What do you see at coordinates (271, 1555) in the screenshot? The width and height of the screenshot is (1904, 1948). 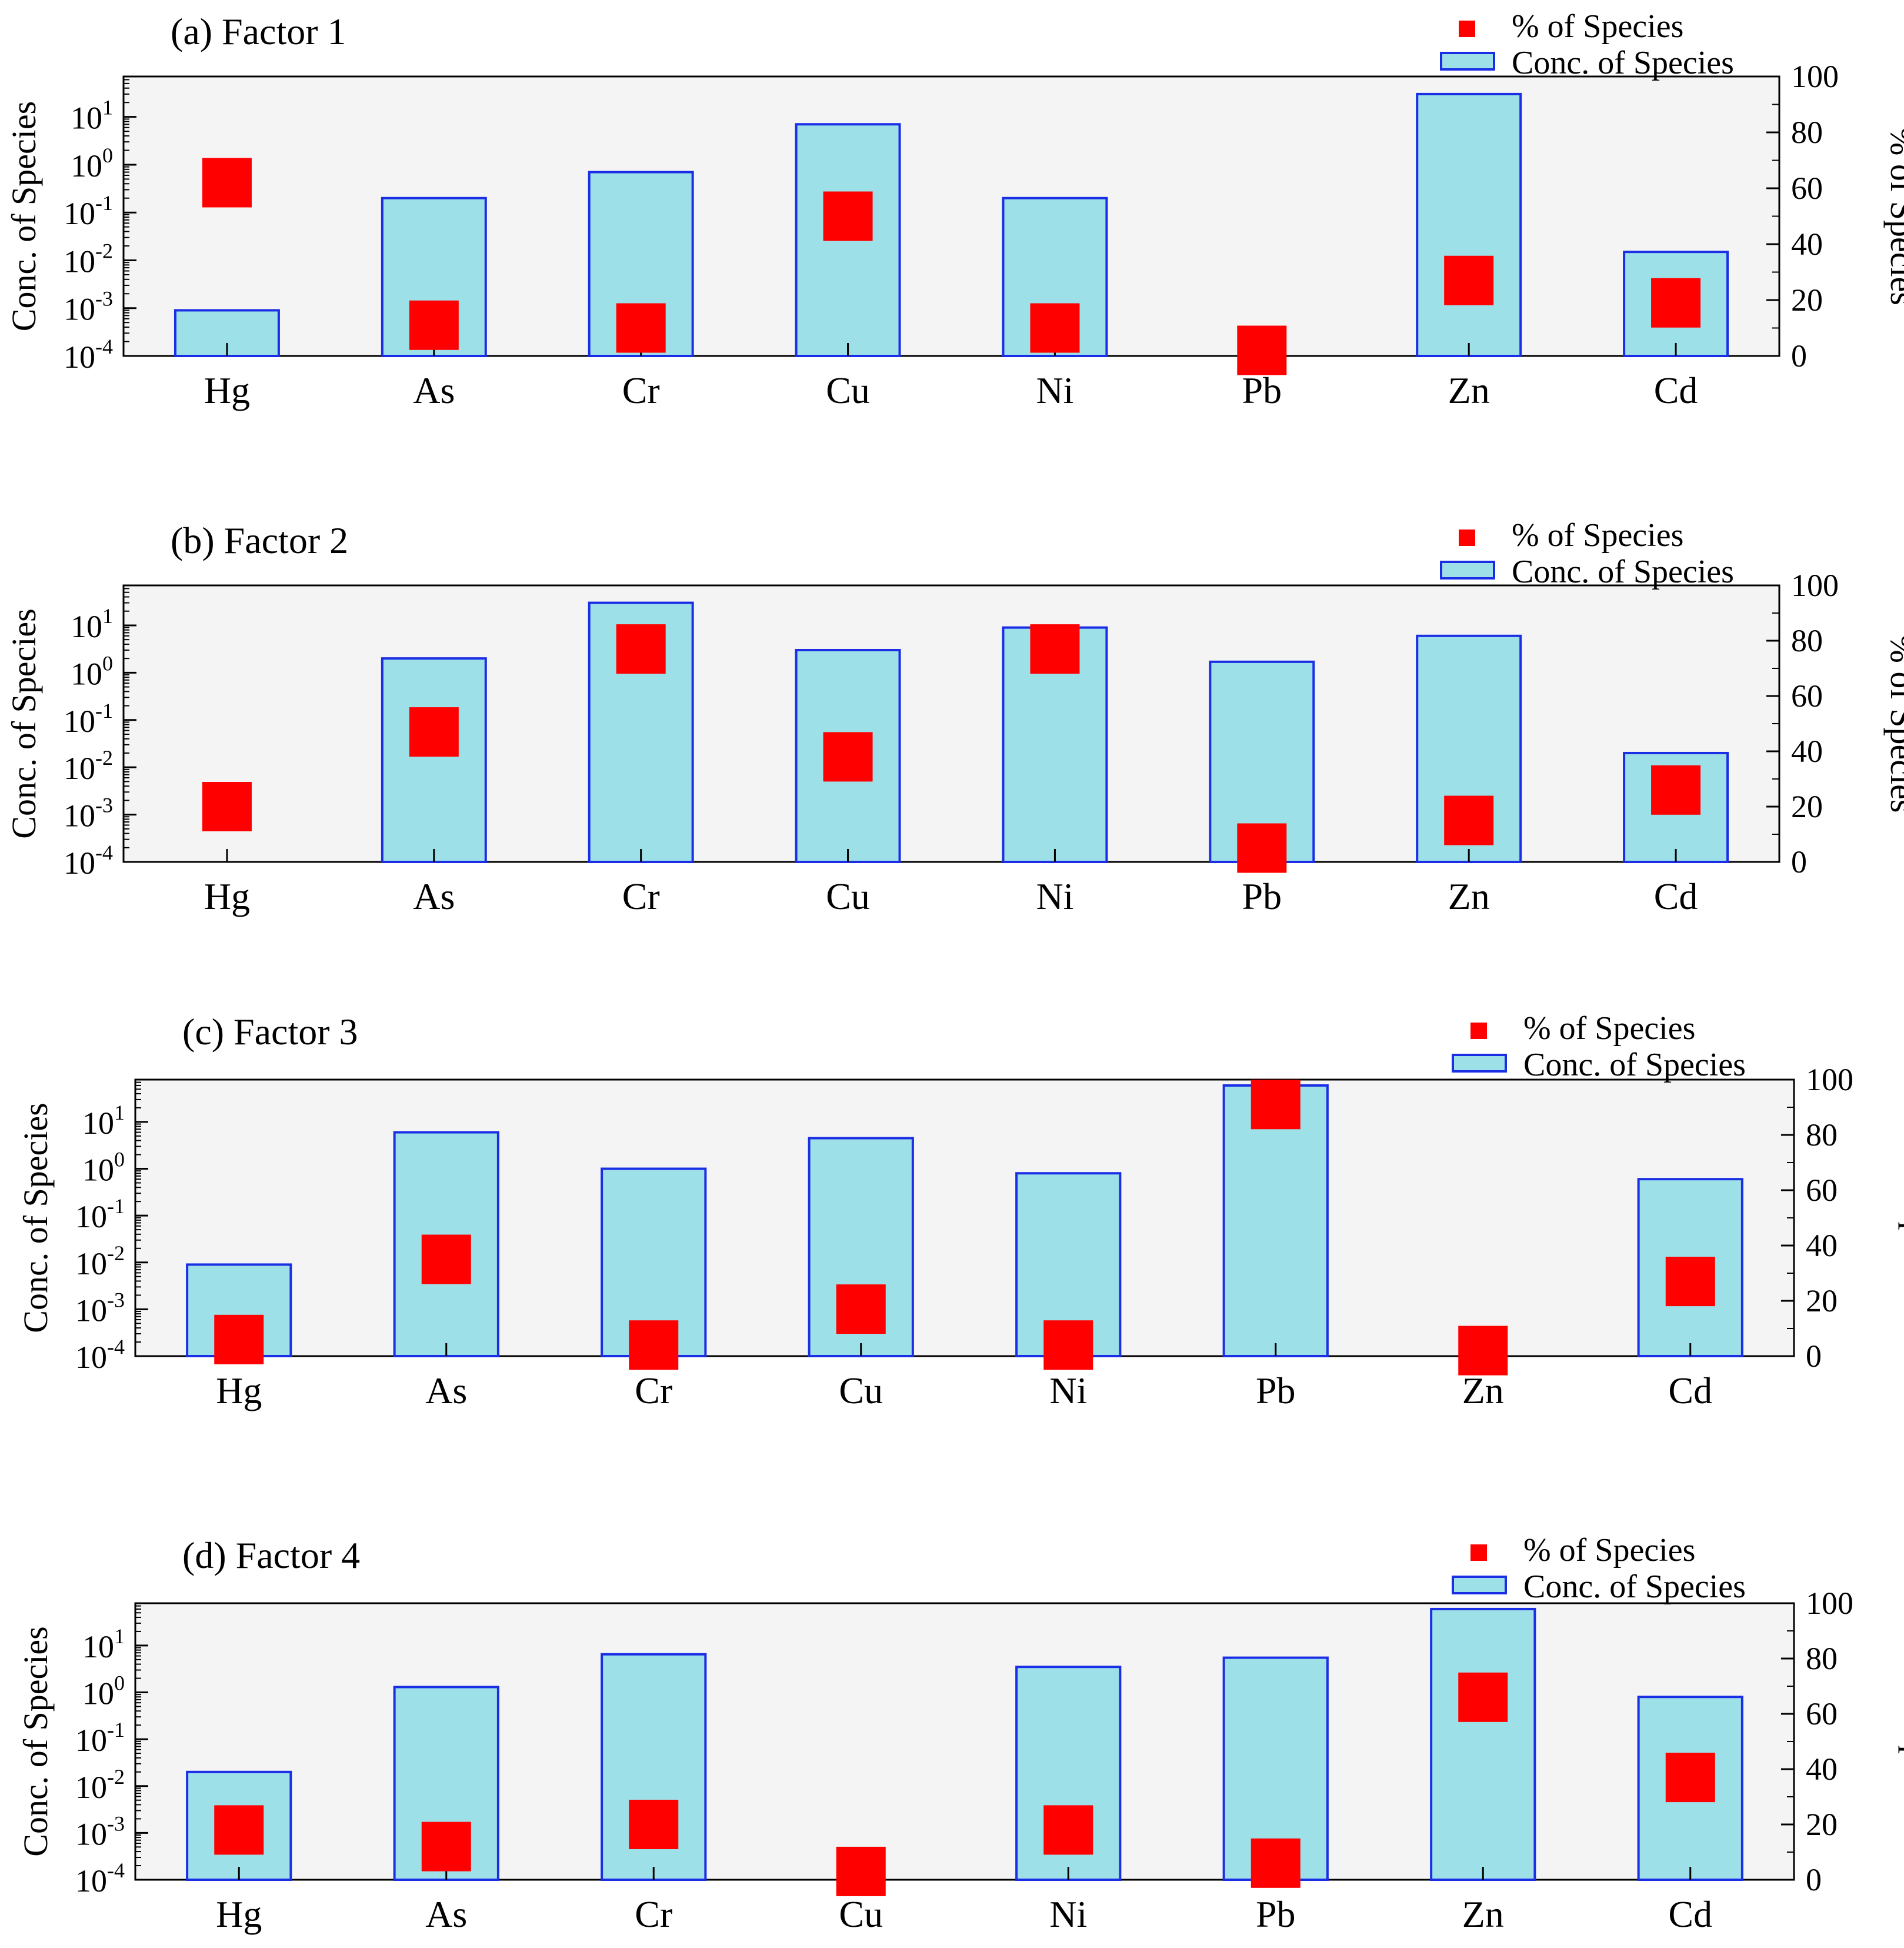 I see `chart-title: (d) Factor 4` at bounding box center [271, 1555].